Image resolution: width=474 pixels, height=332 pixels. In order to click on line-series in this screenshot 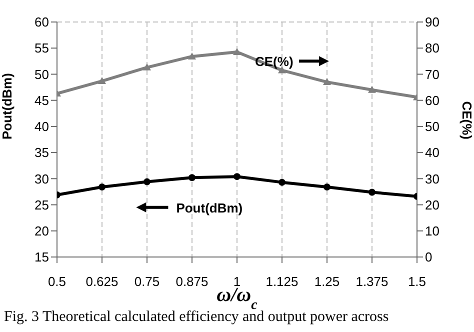, I will do `click(237, 186)`.